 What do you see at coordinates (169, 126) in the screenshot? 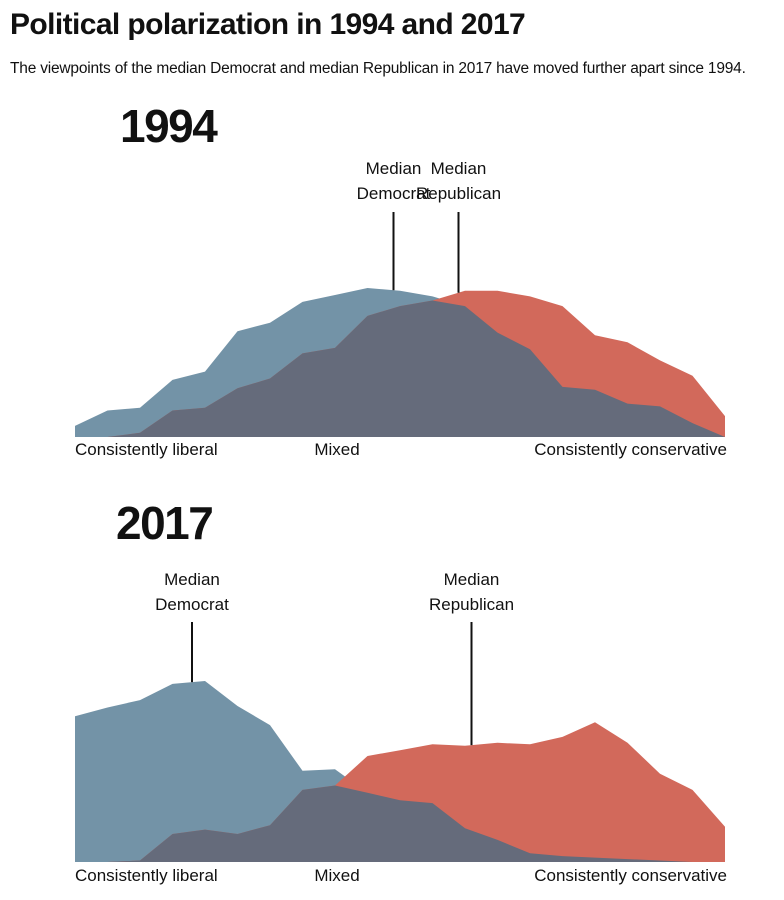
I see `chart-year-label: 1994` at bounding box center [169, 126].